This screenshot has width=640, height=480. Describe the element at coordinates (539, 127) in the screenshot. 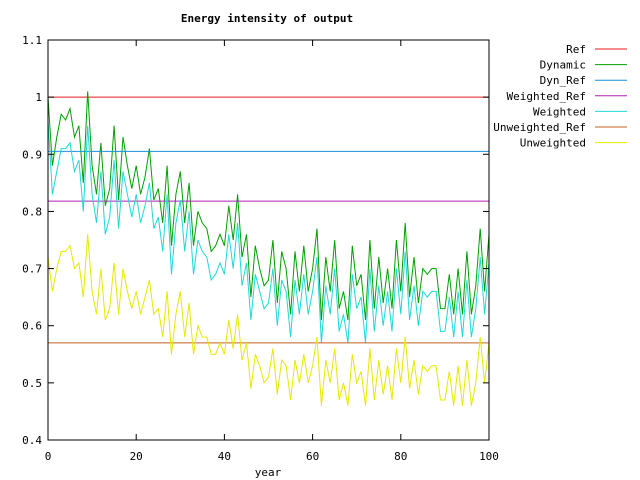

I see `legend-label-unweighted-ref: Unweighted_Ref` at that location.